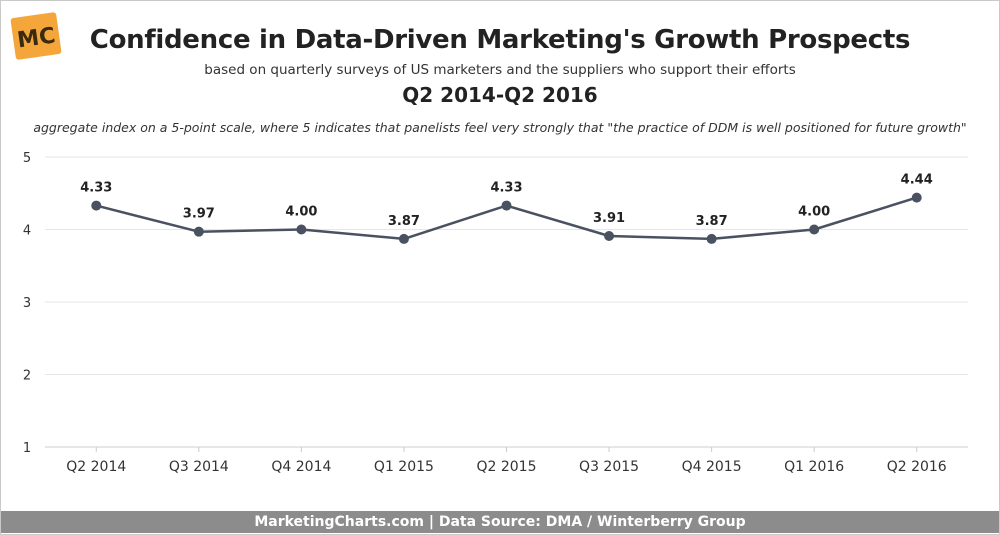 Image resolution: width=1000 pixels, height=535 pixels. I want to click on data-label: 3.91, so click(609, 218).